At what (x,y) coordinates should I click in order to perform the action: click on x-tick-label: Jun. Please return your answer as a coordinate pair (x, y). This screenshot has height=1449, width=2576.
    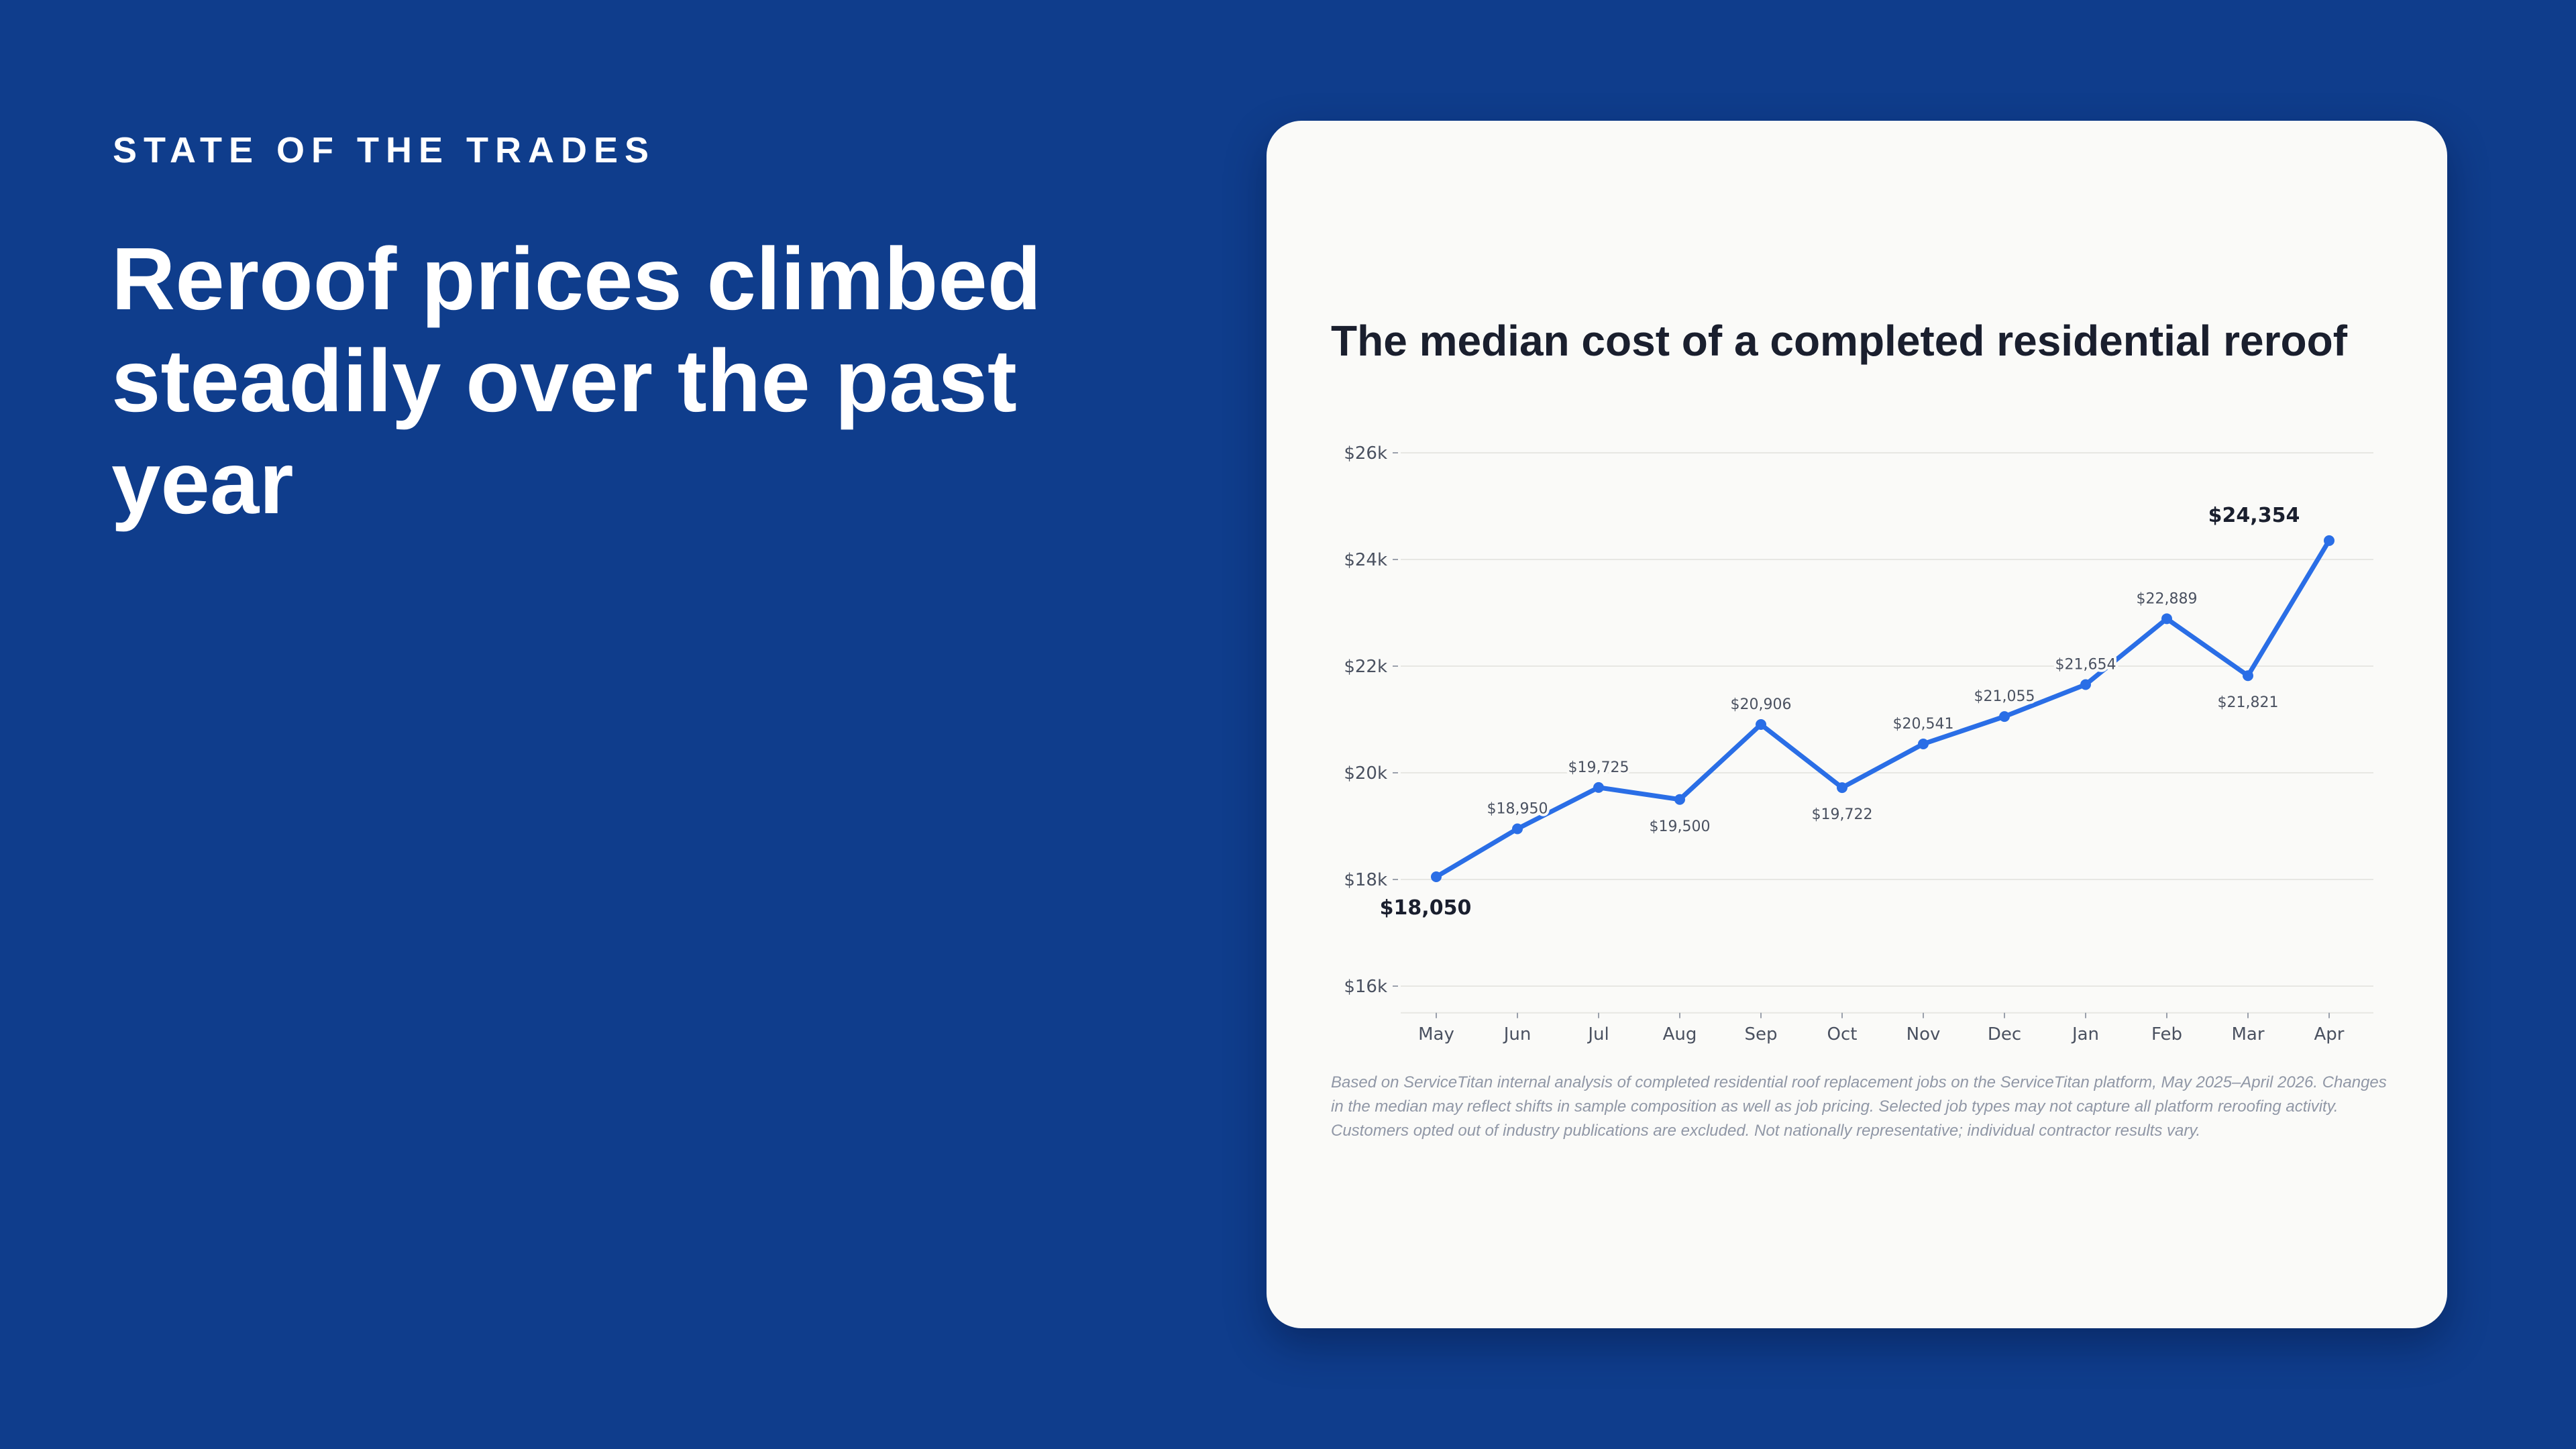
    Looking at the image, I should click on (1517, 1034).